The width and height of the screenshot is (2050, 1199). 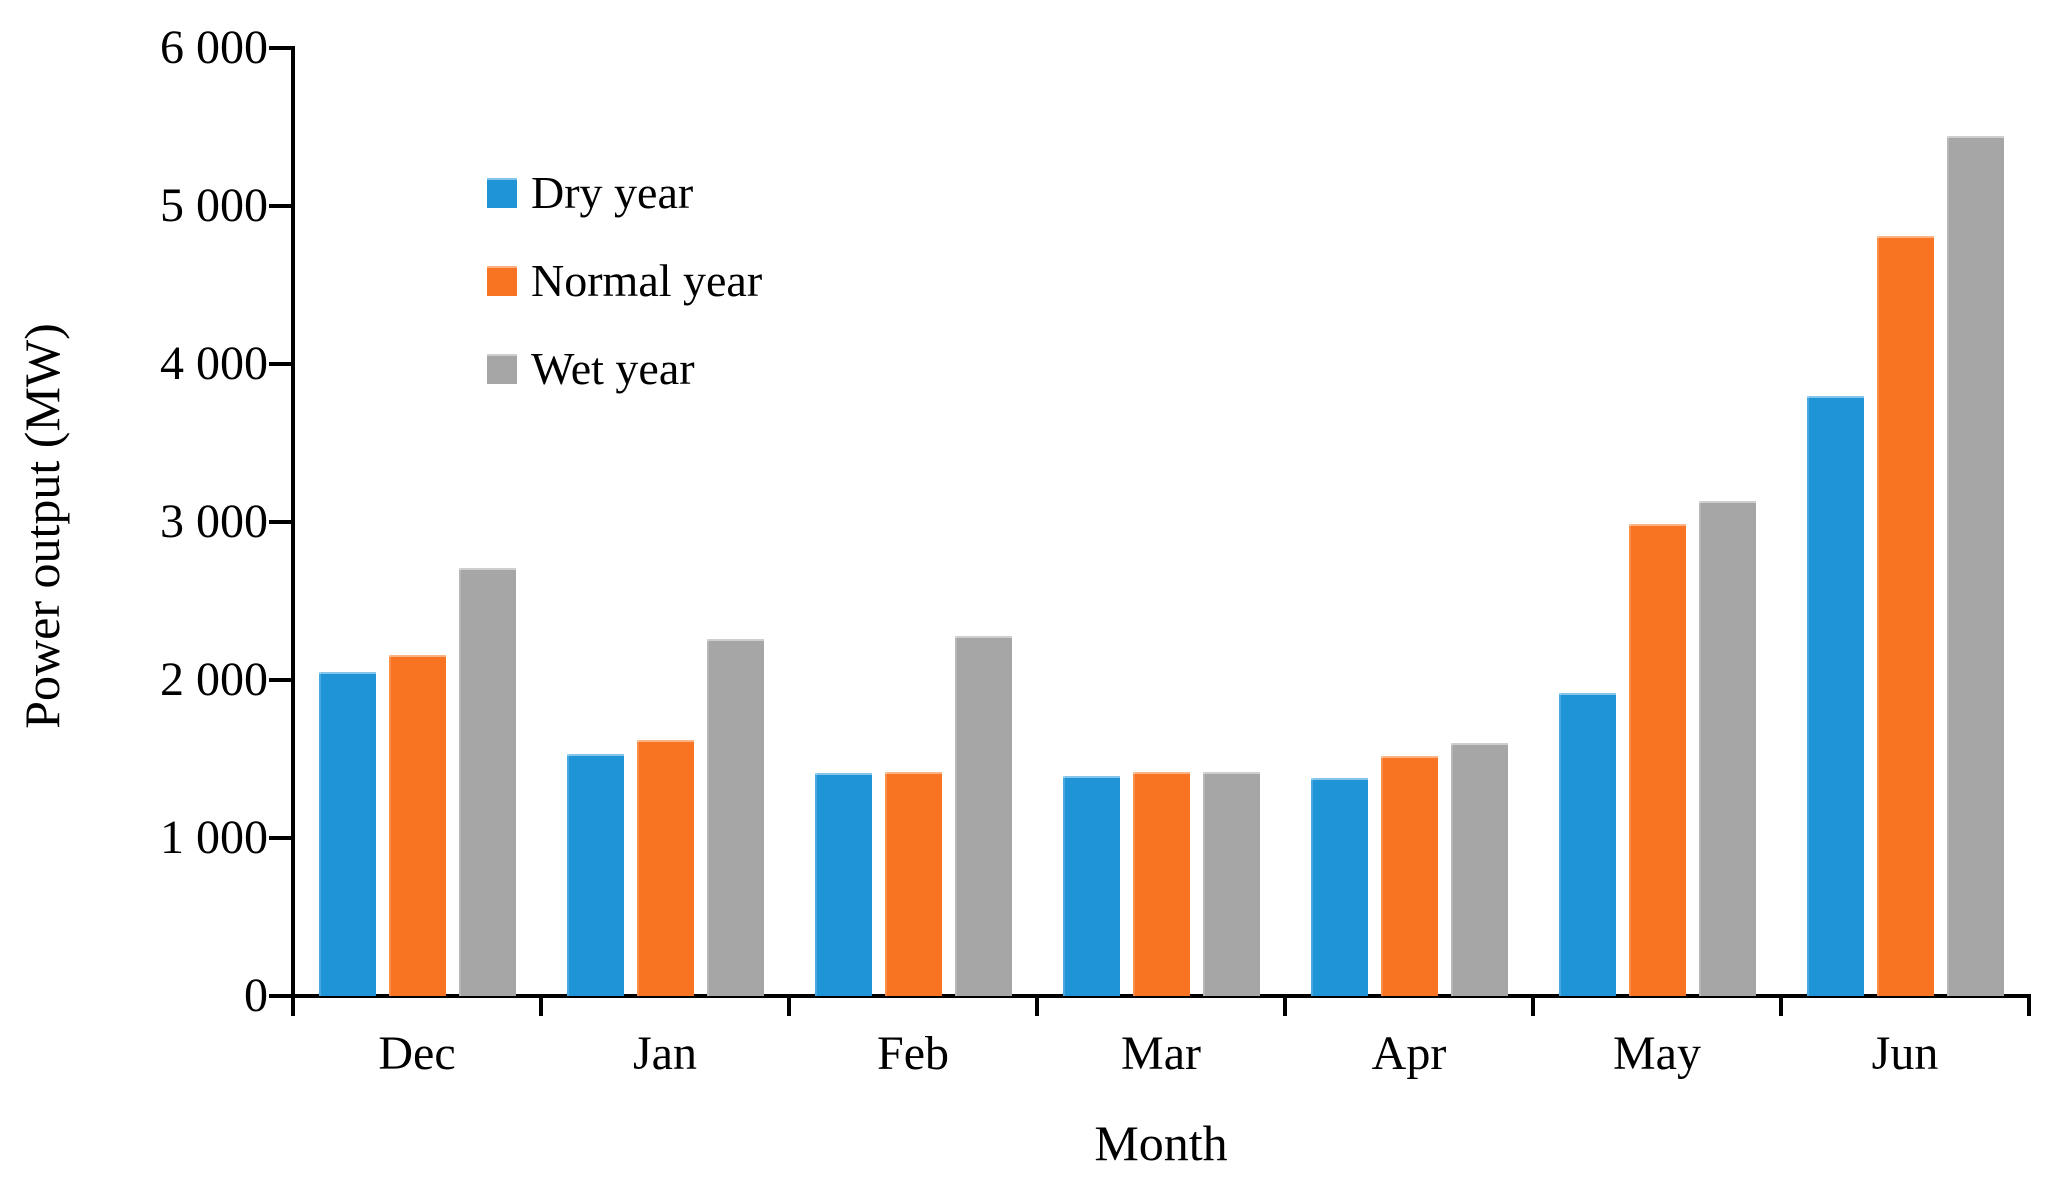 What do you see at coordinates (647, 280) in the screenshot?
I see `legend-label: Normal year` at bounding box center [647, 280].